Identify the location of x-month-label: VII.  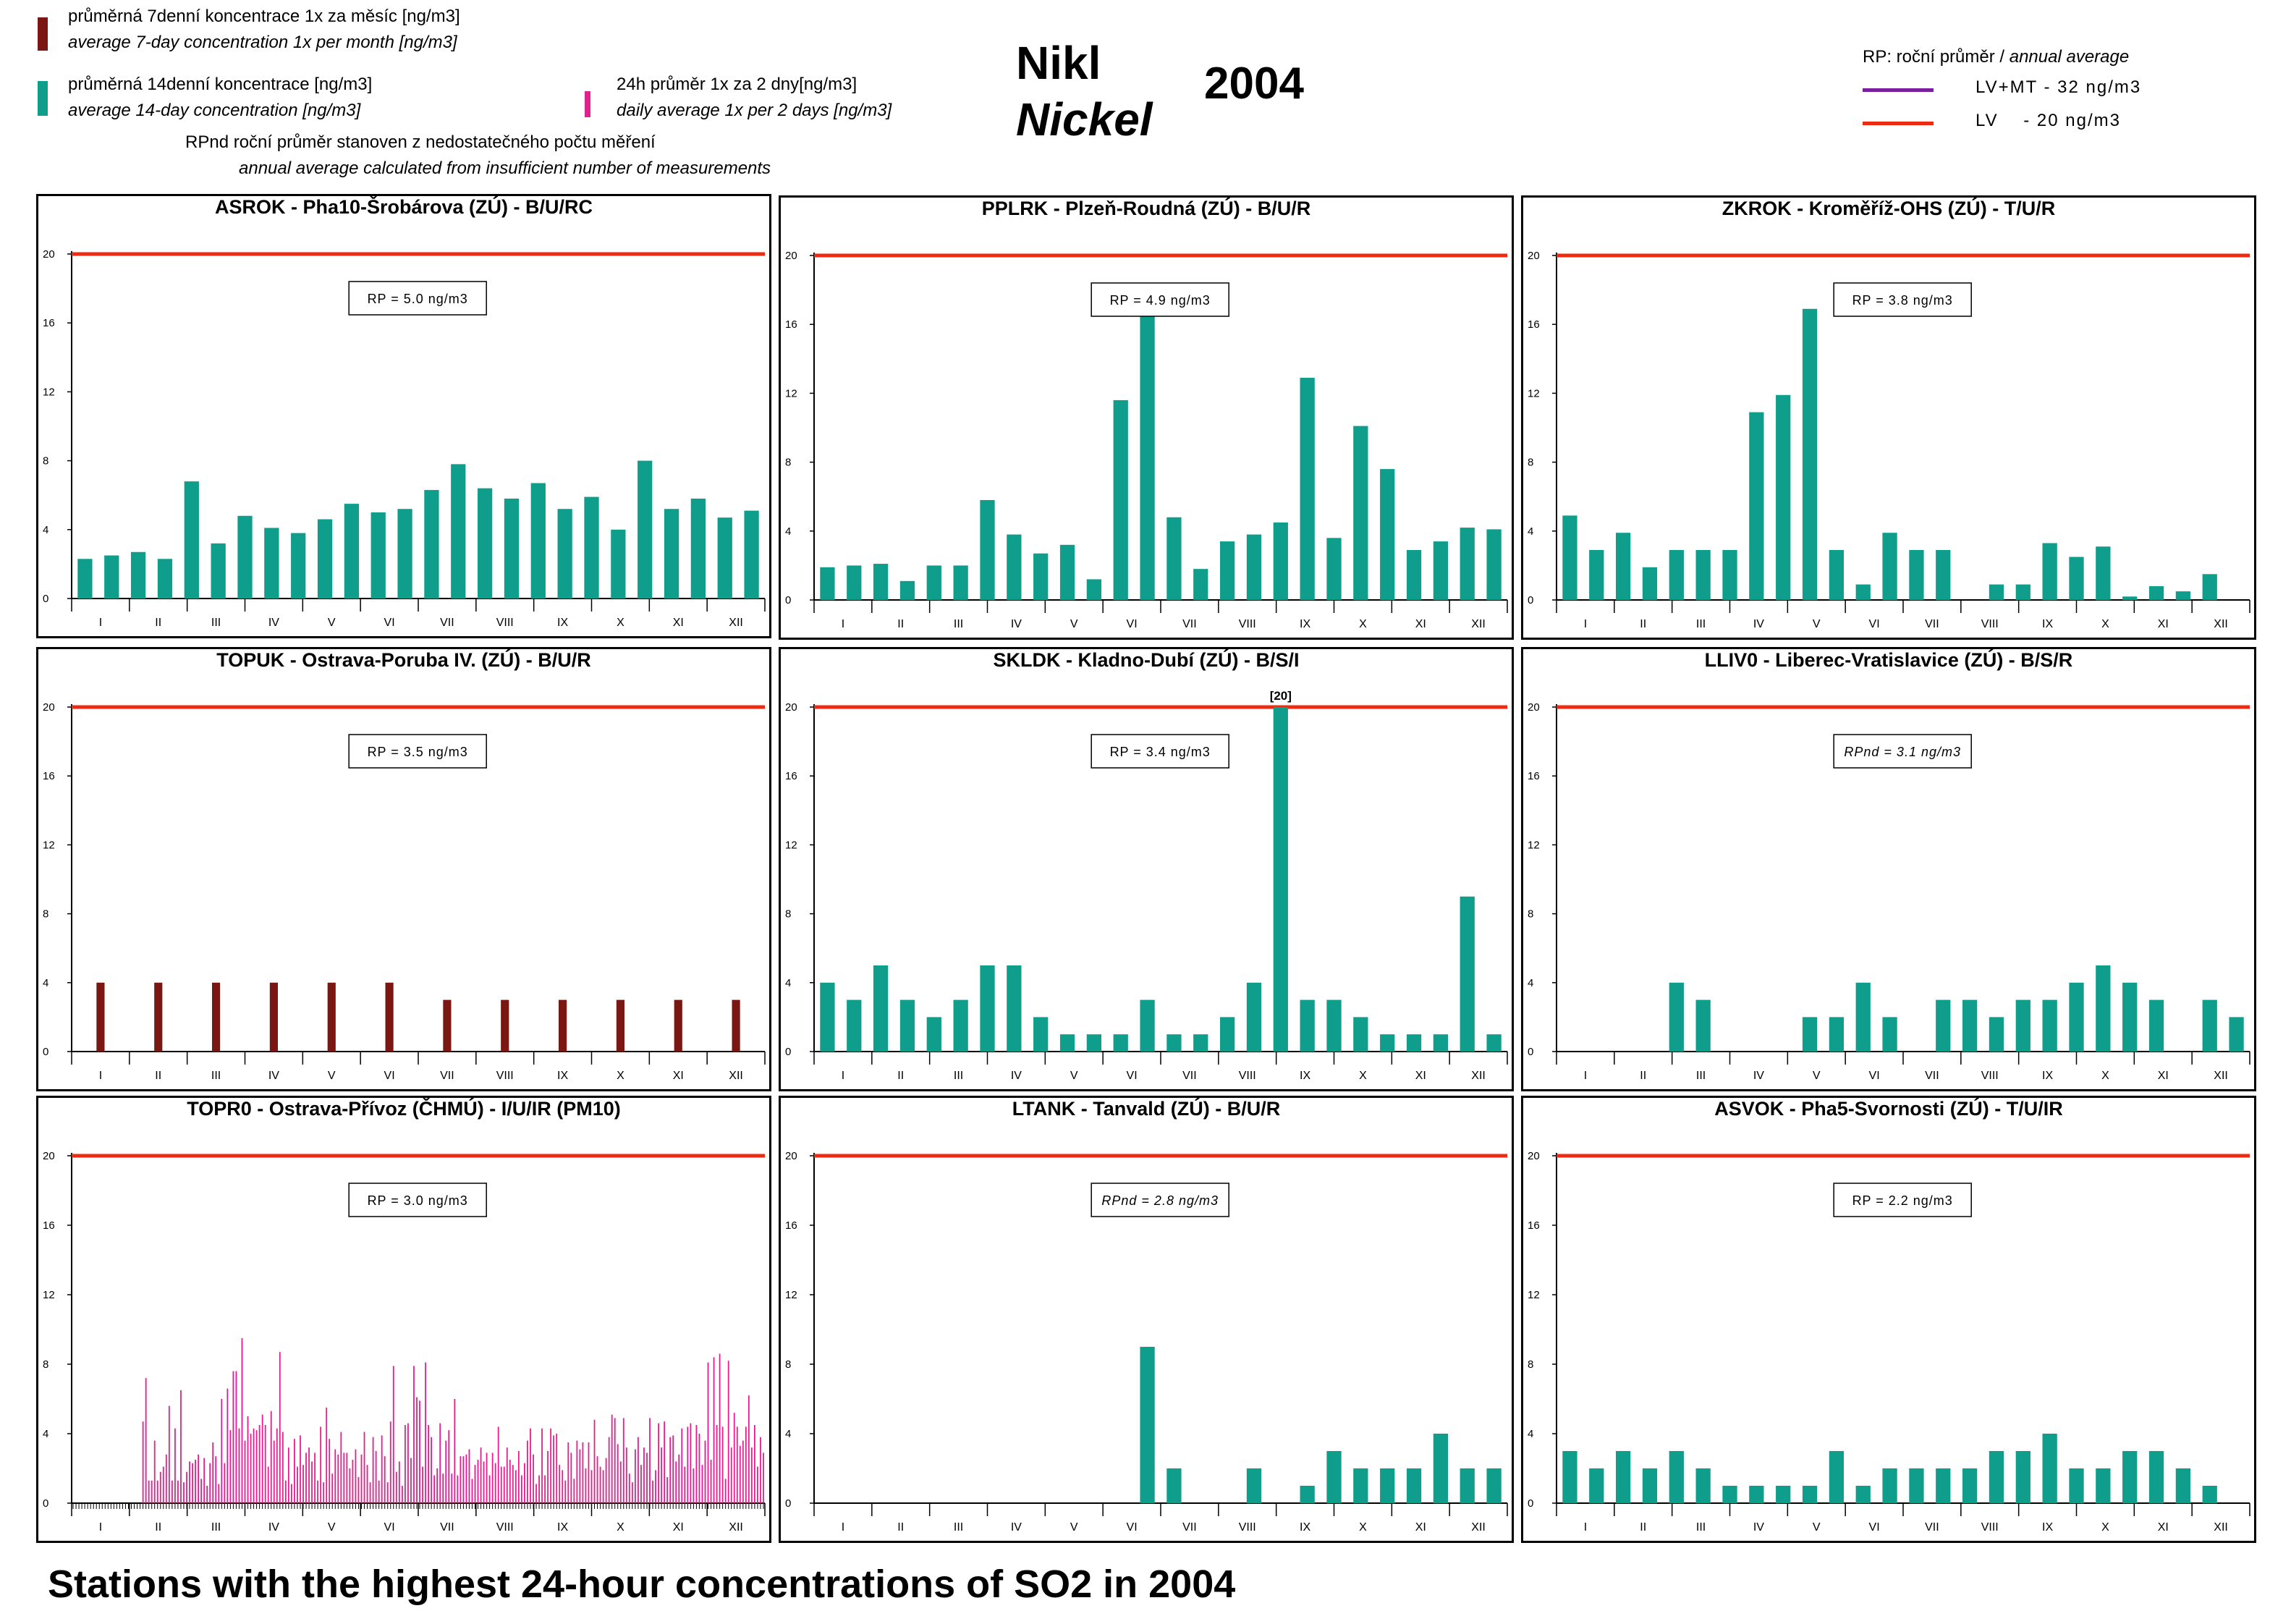
(447, 1527).